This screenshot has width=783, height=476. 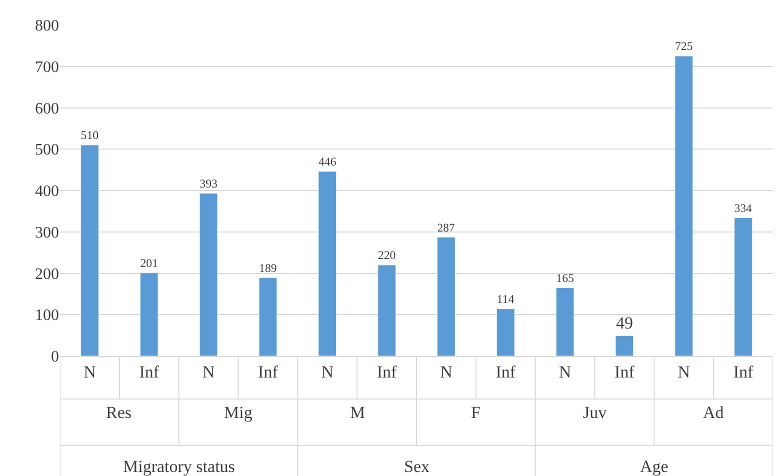 What do you see at coordinates (47, 109) in the screenshot?
I see `y-tick-label: 600` at bounding box center [47, 109].